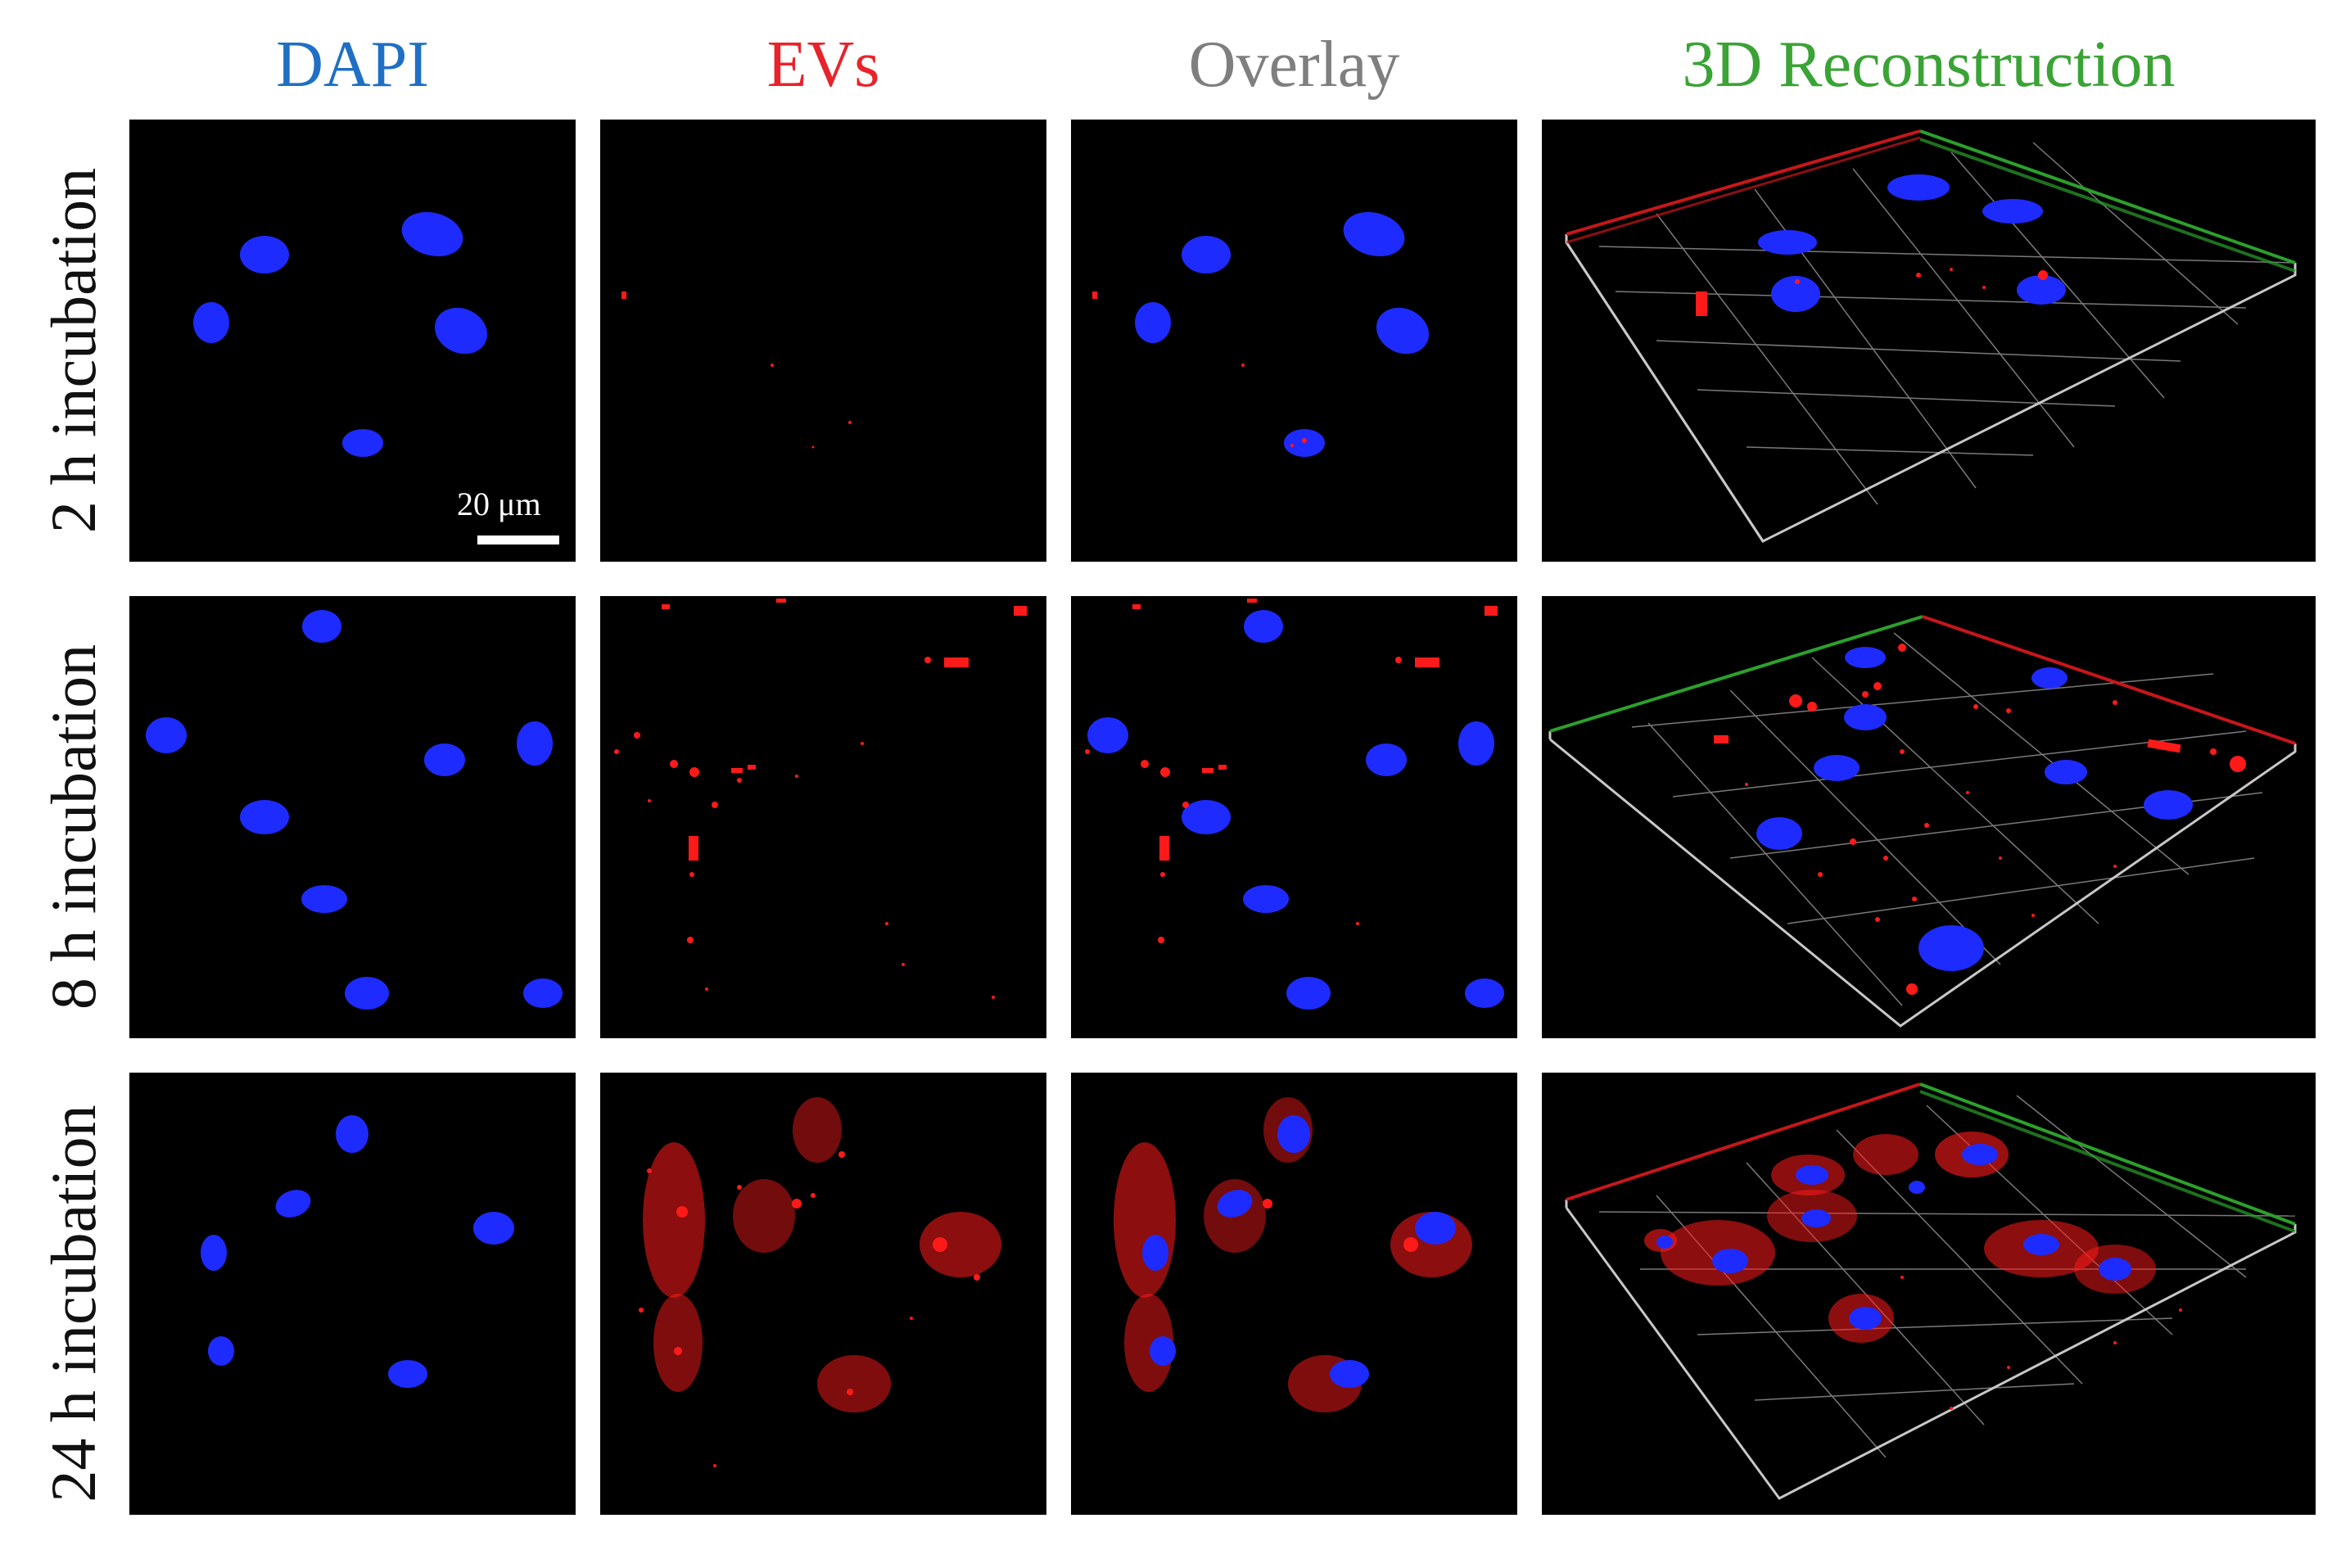 This screenshot has width=2350, height=1568. Describe the element at coordinates (1294, 341) in the screenshot. I see `panel-overlay-2h` at that location.